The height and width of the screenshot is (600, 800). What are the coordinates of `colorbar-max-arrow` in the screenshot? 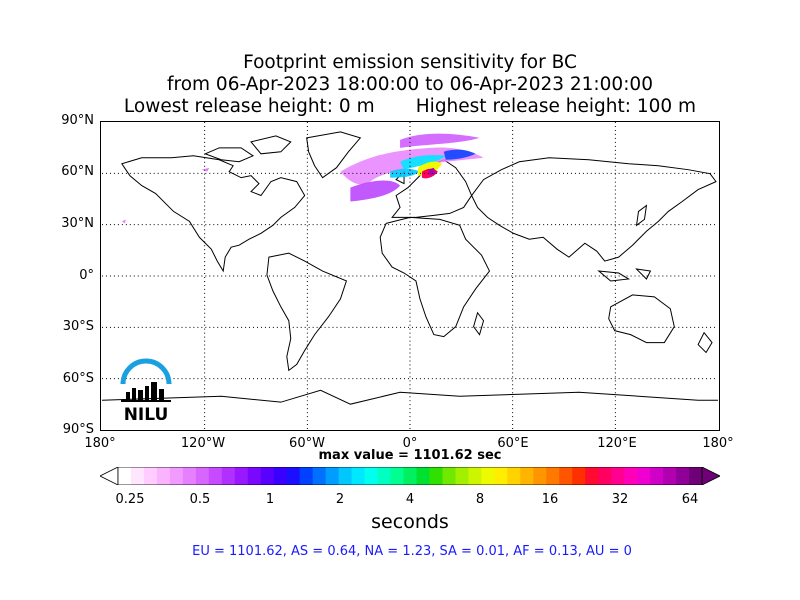 It's located at (710, 476).